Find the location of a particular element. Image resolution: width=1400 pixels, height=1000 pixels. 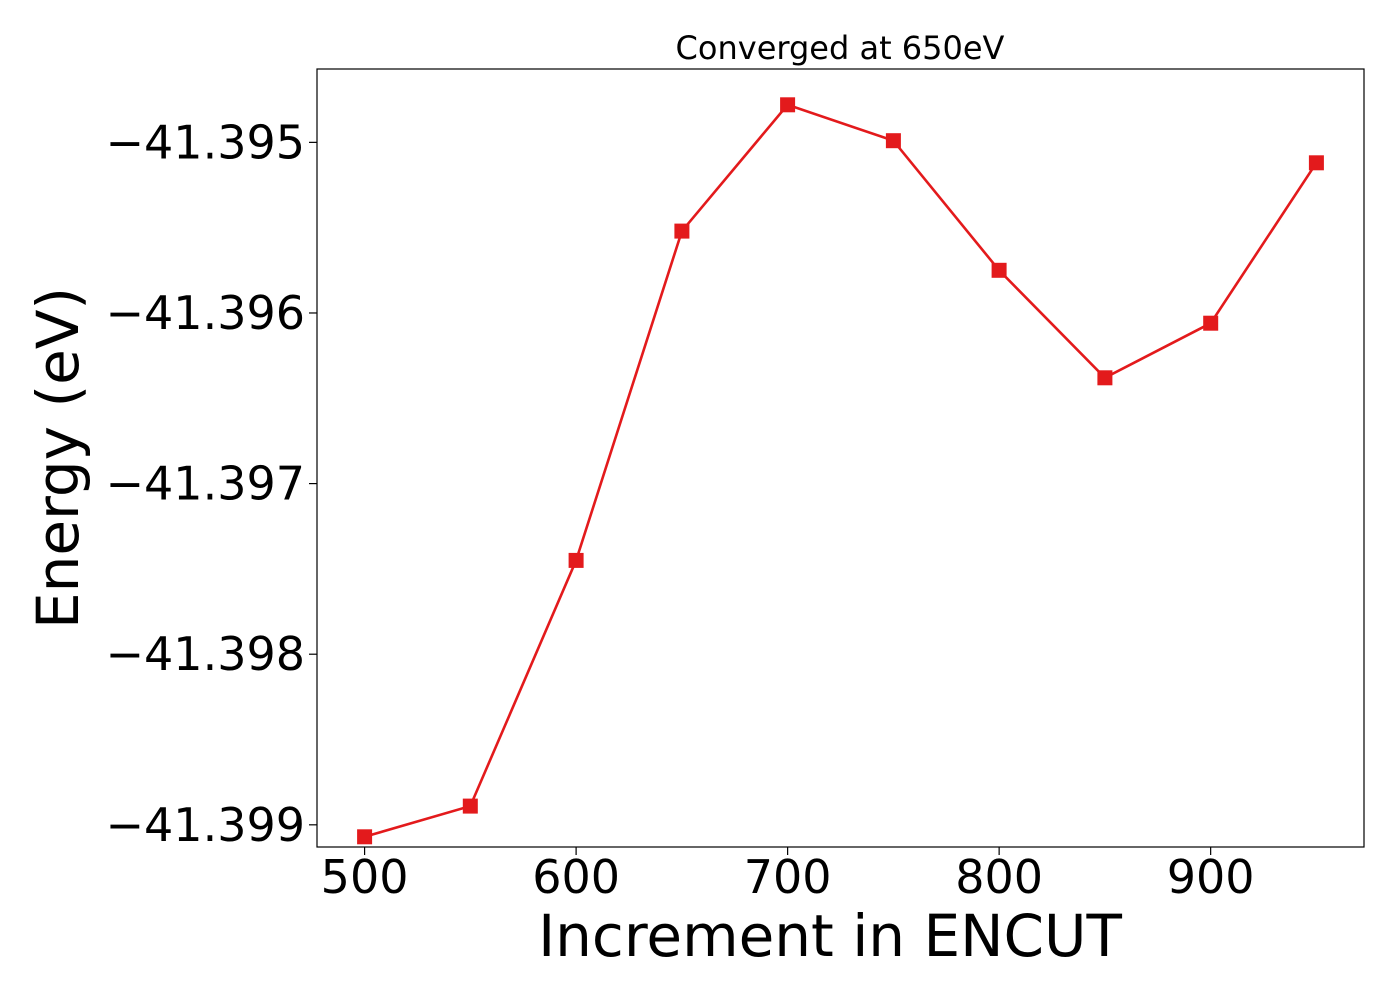

y-axis-label: Energy (eV) is located at coordinates (58, 458).